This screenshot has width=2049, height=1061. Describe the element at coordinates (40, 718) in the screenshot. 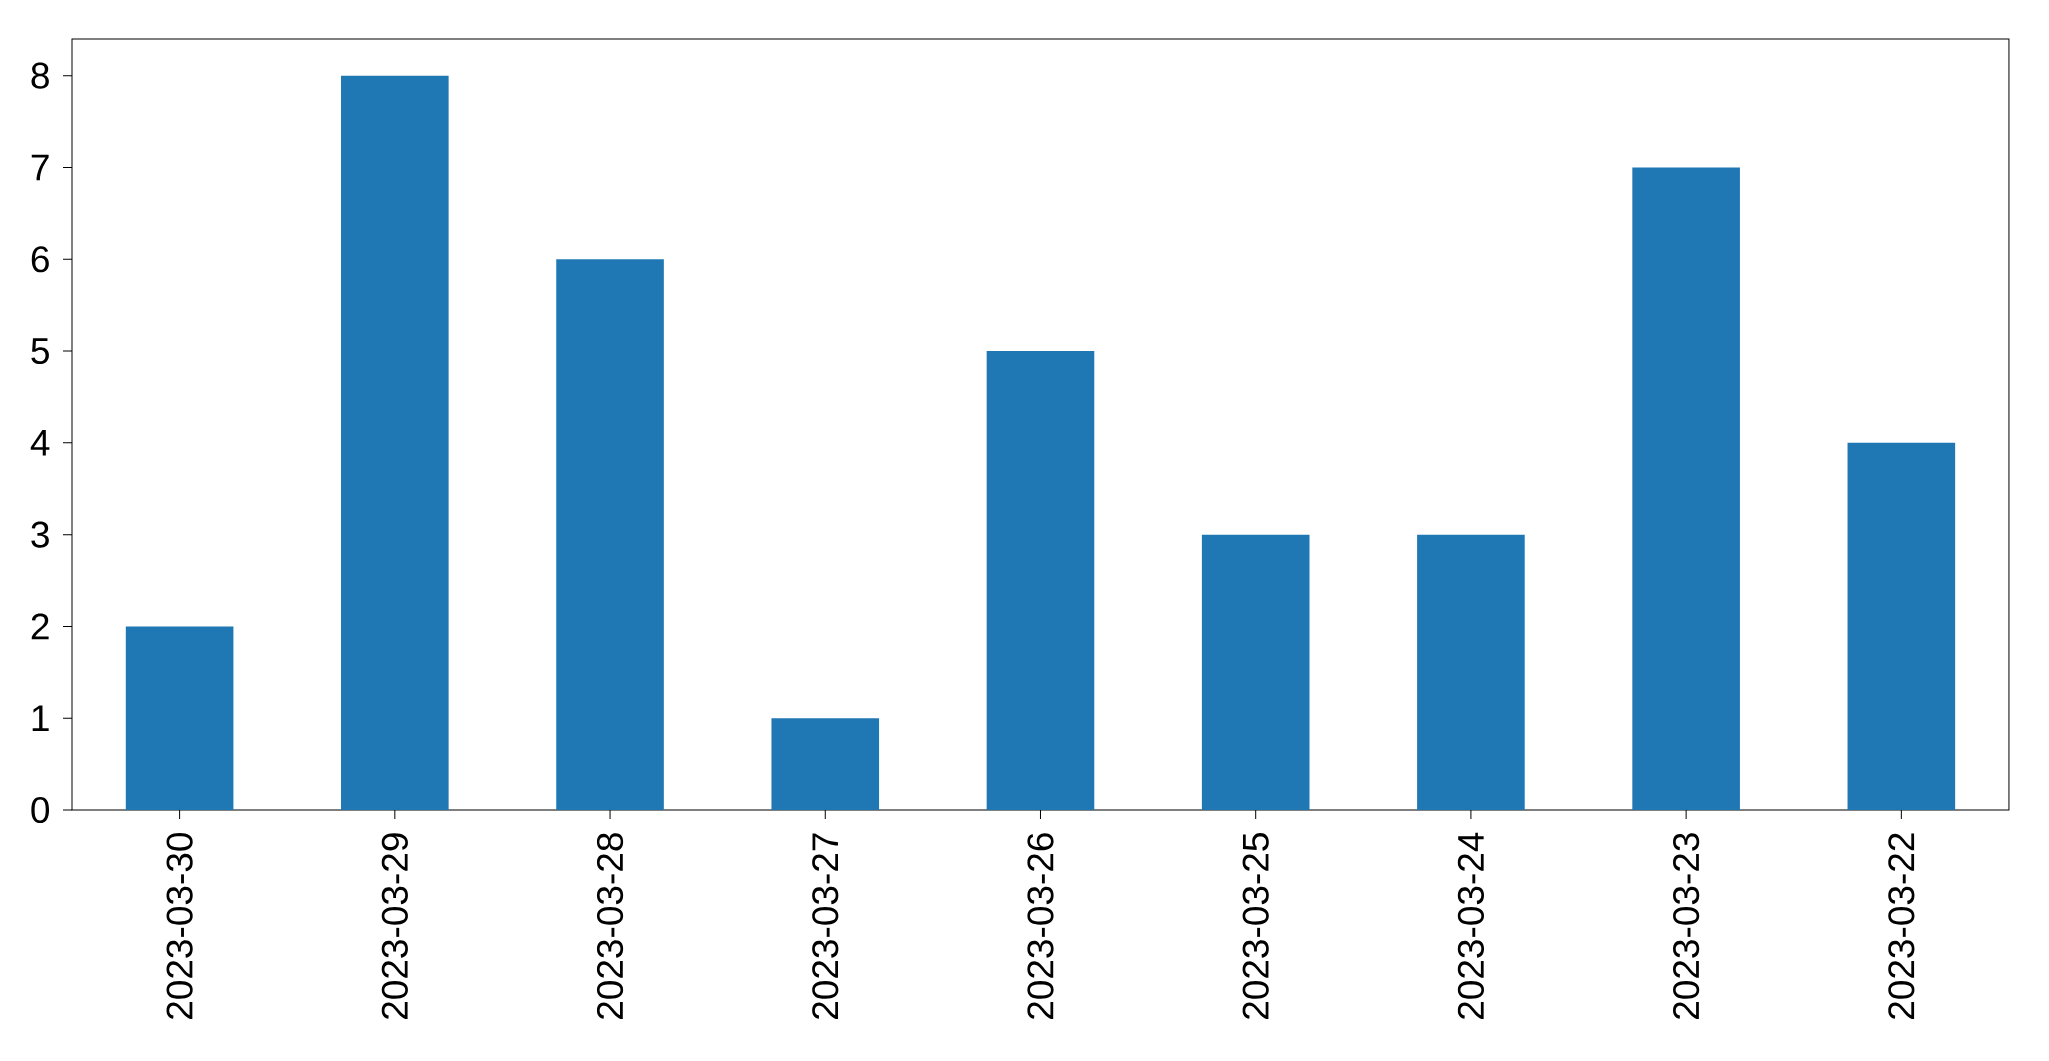

I see `y-tick-label: 1` at that location.